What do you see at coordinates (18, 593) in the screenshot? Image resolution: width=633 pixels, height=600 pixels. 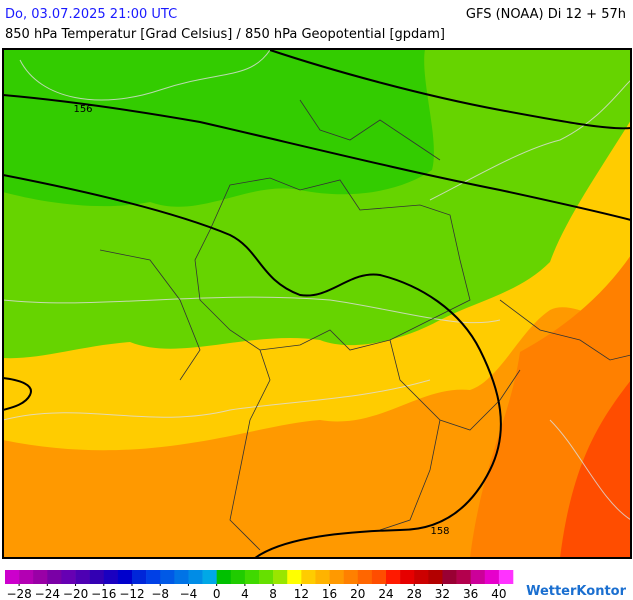 I see `colorbar-label: −28` at bounding box center [18, 593].